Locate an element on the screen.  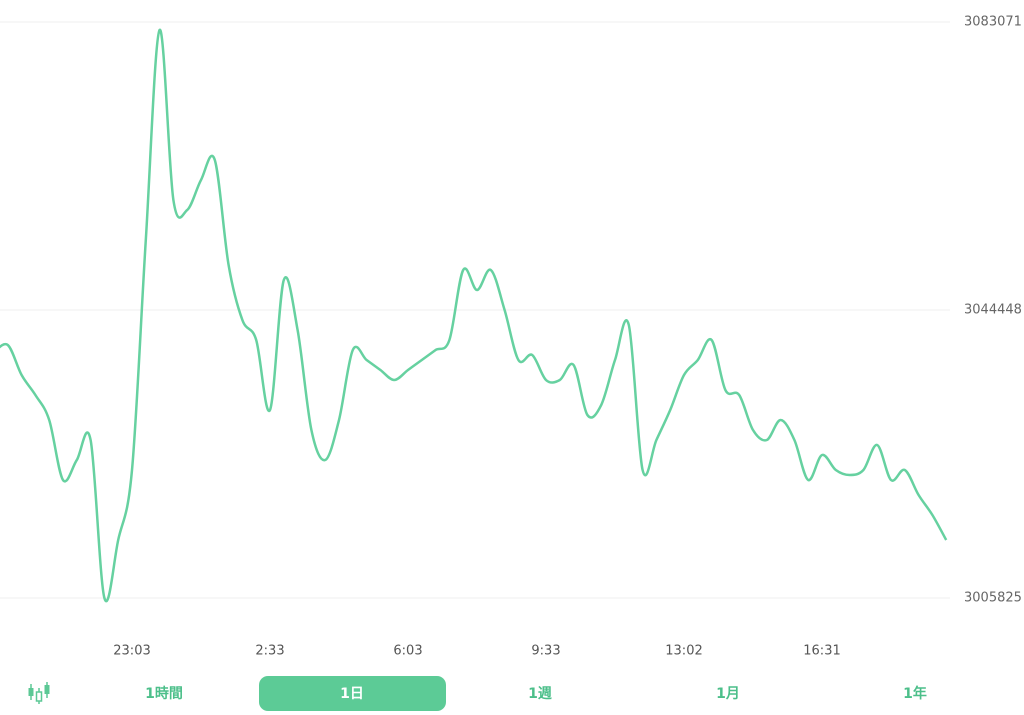
x-tick-label: 23:03 is located at coordinates (131, 651).